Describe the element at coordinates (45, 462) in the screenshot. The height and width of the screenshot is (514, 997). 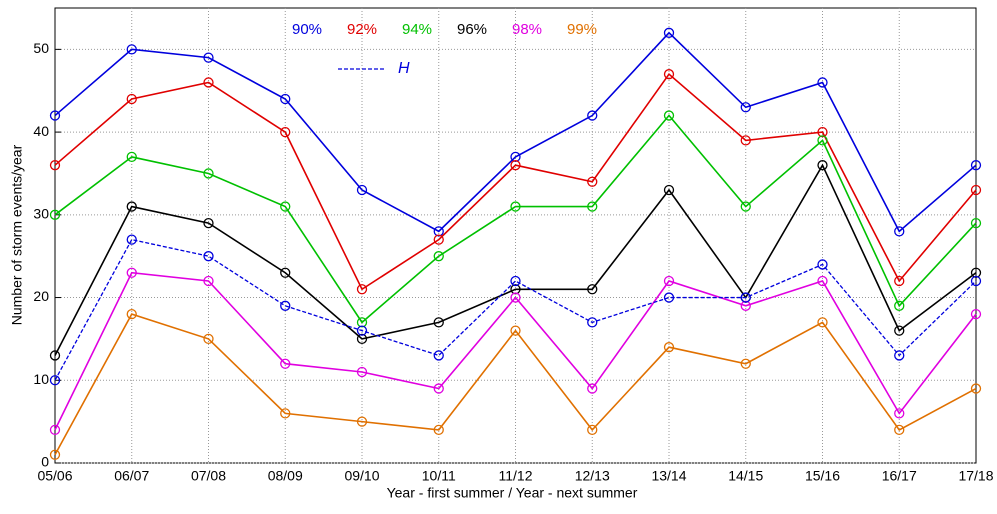
I see `y-tick-label: 0` at that location.